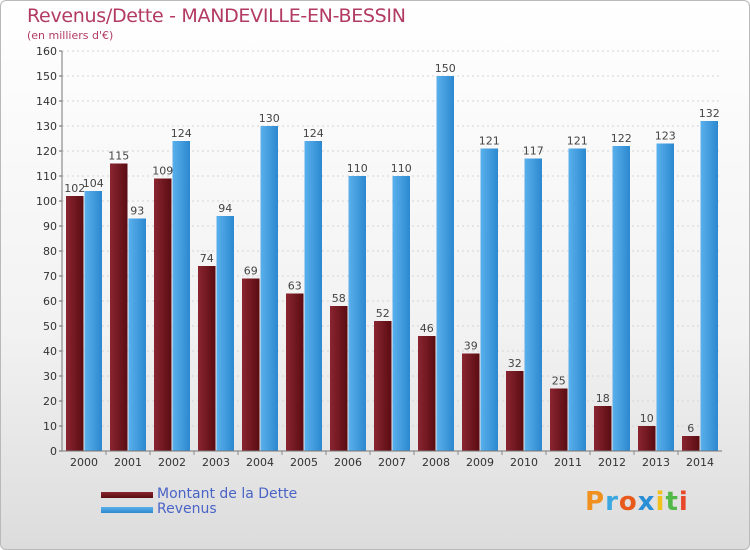  I want to click on legend-swatch-dette, so click(127, 495).